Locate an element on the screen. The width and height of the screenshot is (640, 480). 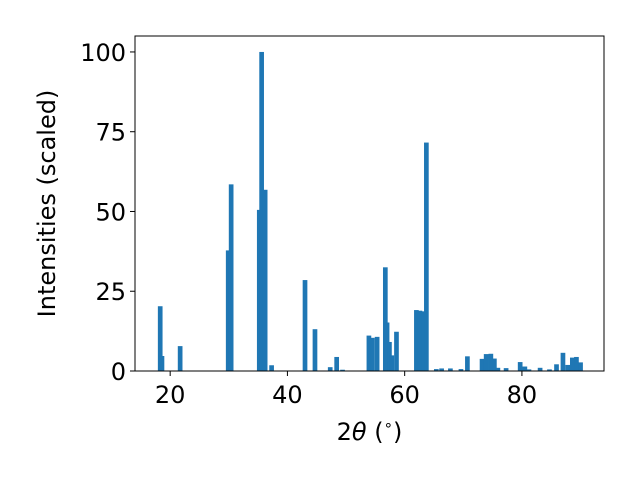
y-tick-label: 100 is located at coordinates (103, 53).